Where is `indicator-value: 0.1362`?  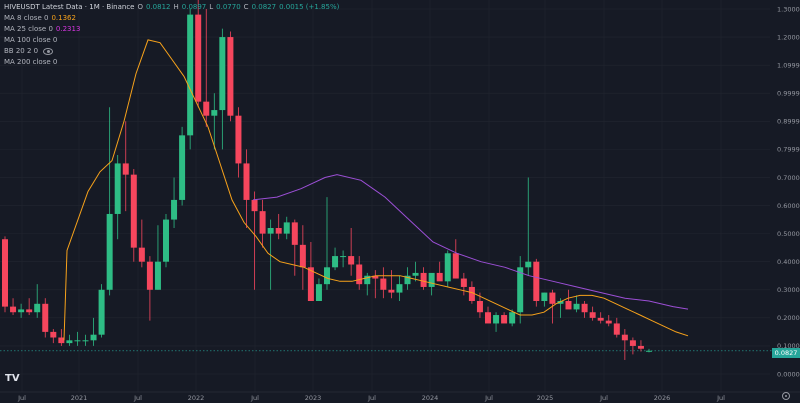 indicator-value: 0.1362 is located at coordinates (63, 18).